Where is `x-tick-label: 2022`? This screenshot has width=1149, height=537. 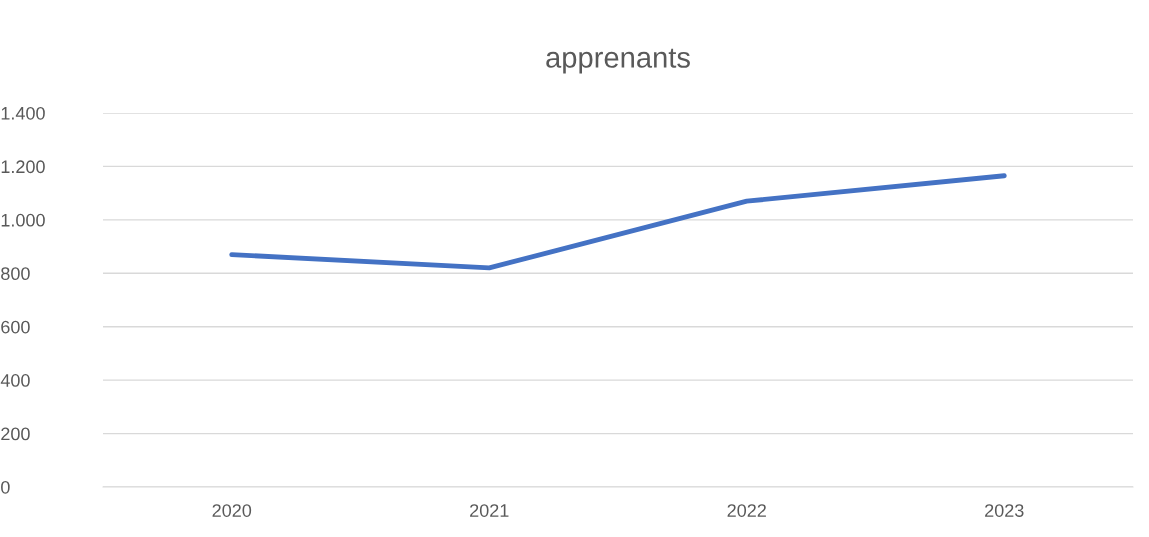
x-tick-label: 2022 is located at coordinates (746, 510).